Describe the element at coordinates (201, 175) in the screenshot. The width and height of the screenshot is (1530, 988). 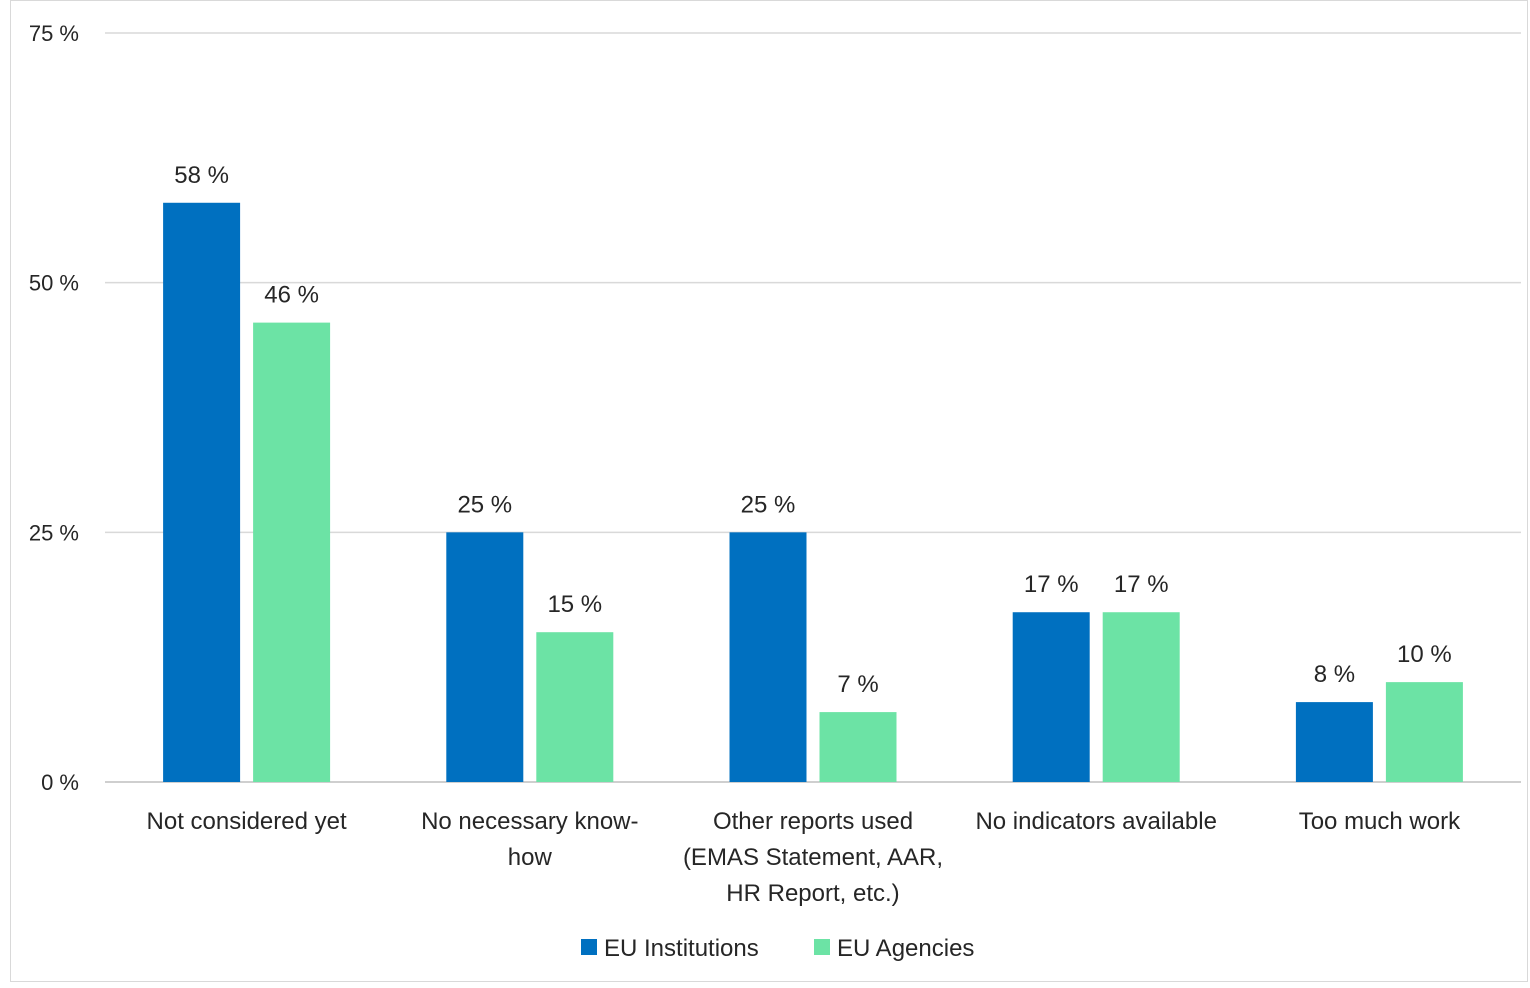
I see `data-label: 58 %` at that location.